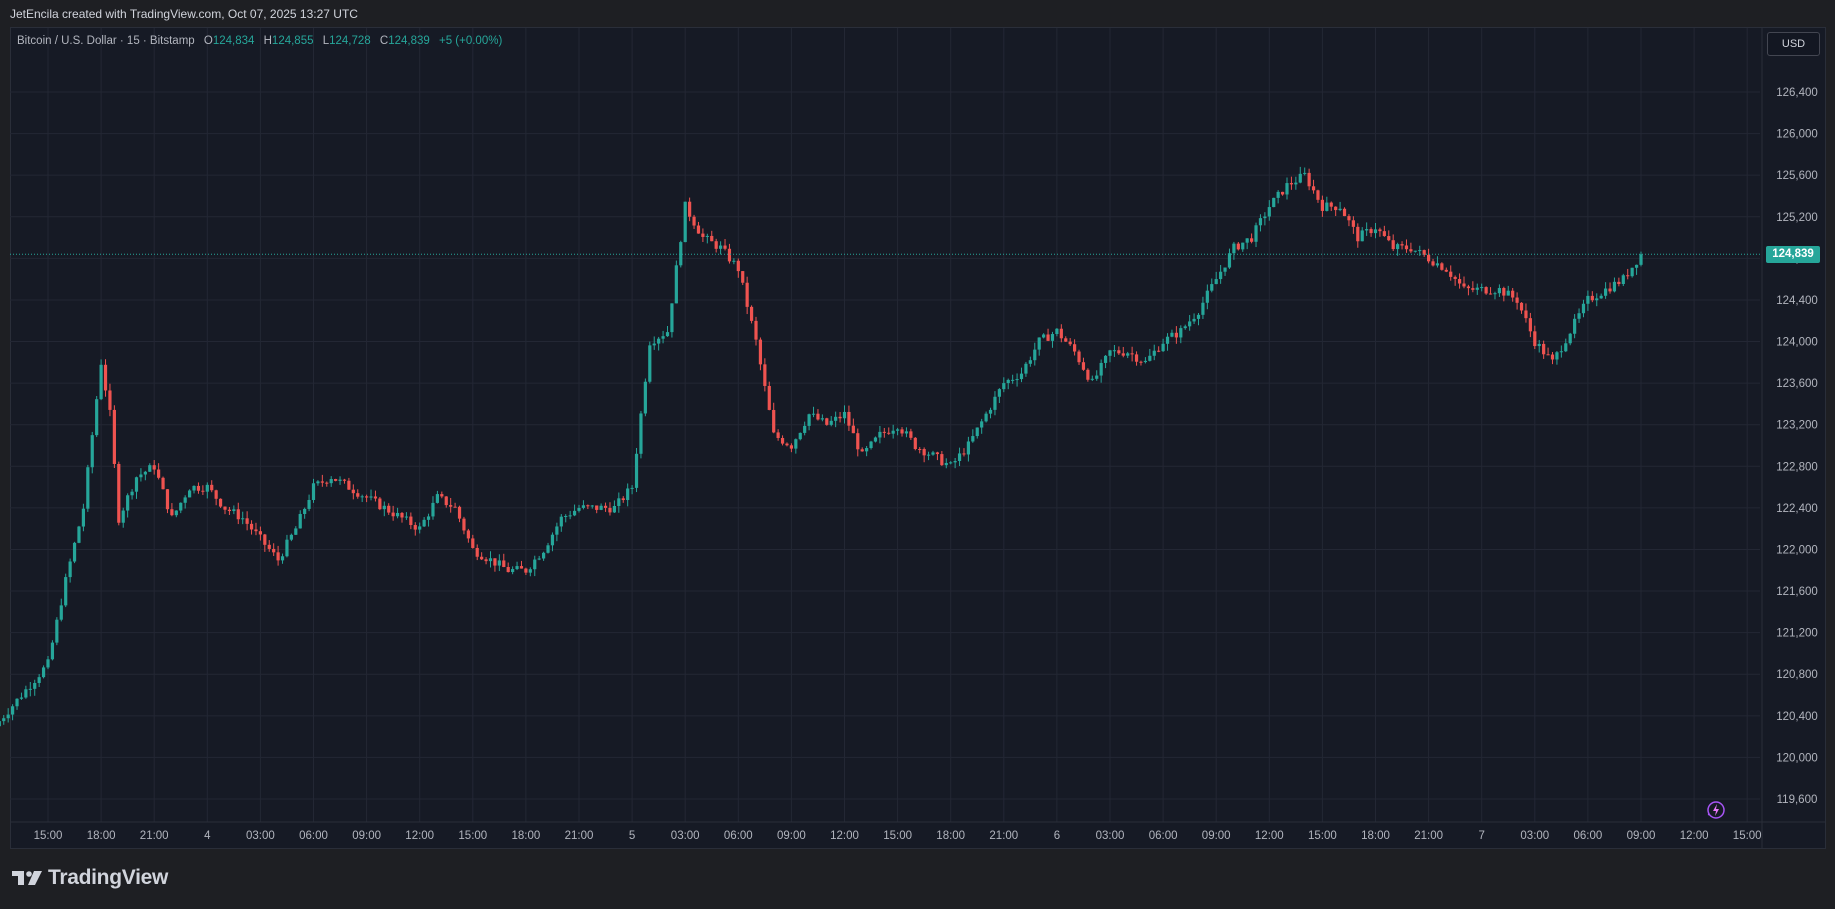 The image size is (1835, 909). Describe the element at coordinates (90, 878) in the screenshot. I see `brand: TradingView` at that location.